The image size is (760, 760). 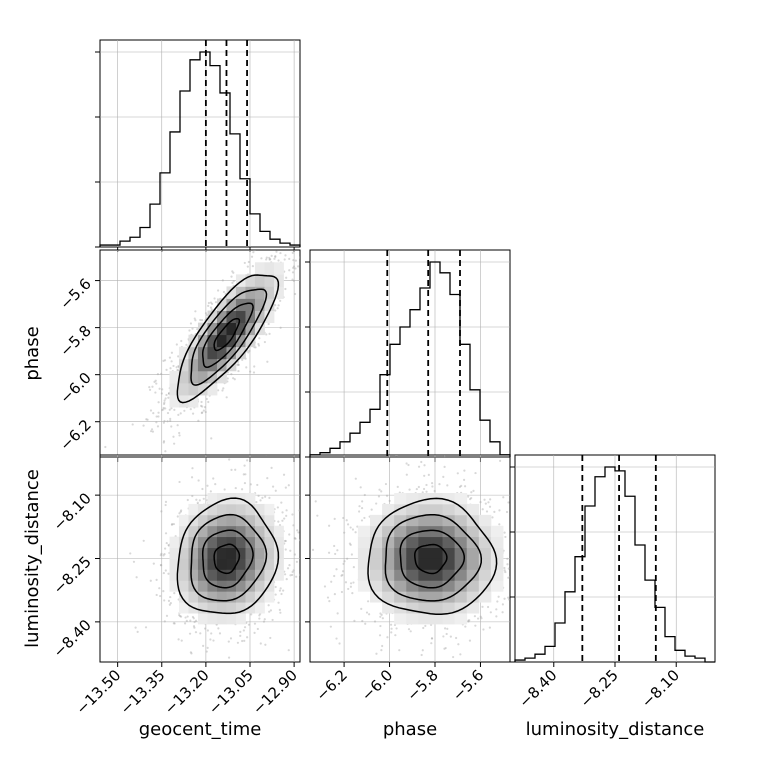 What do you see at coordinates (331, 685) in the screenshot?
I see `x-tick-label-phase: −6.2` at bounding box center [331, 685].